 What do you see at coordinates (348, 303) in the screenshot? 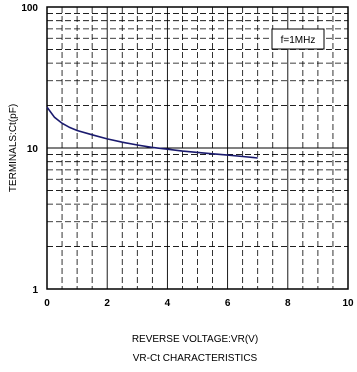
I see `x-tick-label: 10` at bounding box center [348, 303].